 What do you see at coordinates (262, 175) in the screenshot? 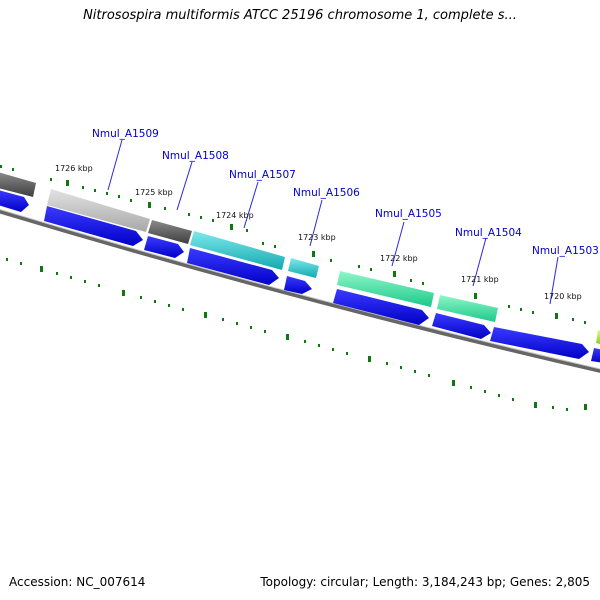
I see `gene-label-nmul-a1507: Nmul_A1507` at bounding box center [262, 175].